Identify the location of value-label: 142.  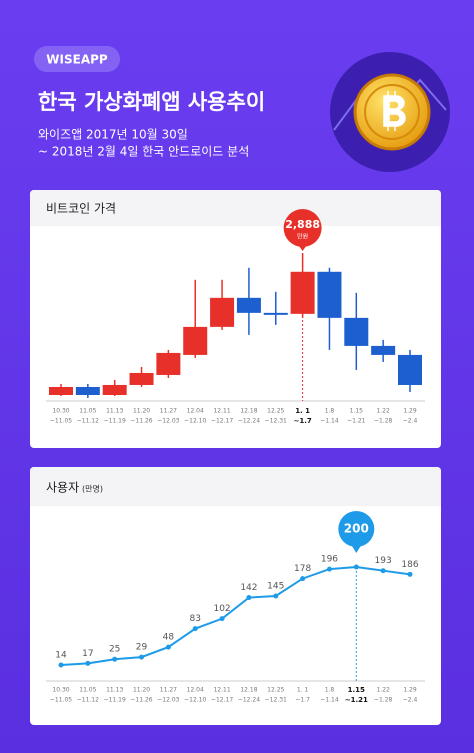
(248, 588).